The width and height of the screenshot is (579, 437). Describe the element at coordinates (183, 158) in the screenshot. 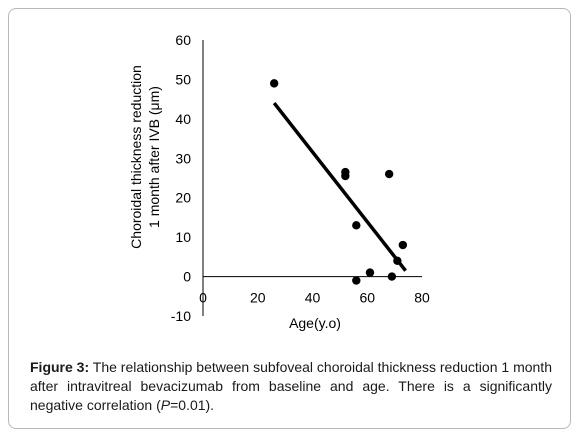

I see `y-tick-label: 30` at that location.